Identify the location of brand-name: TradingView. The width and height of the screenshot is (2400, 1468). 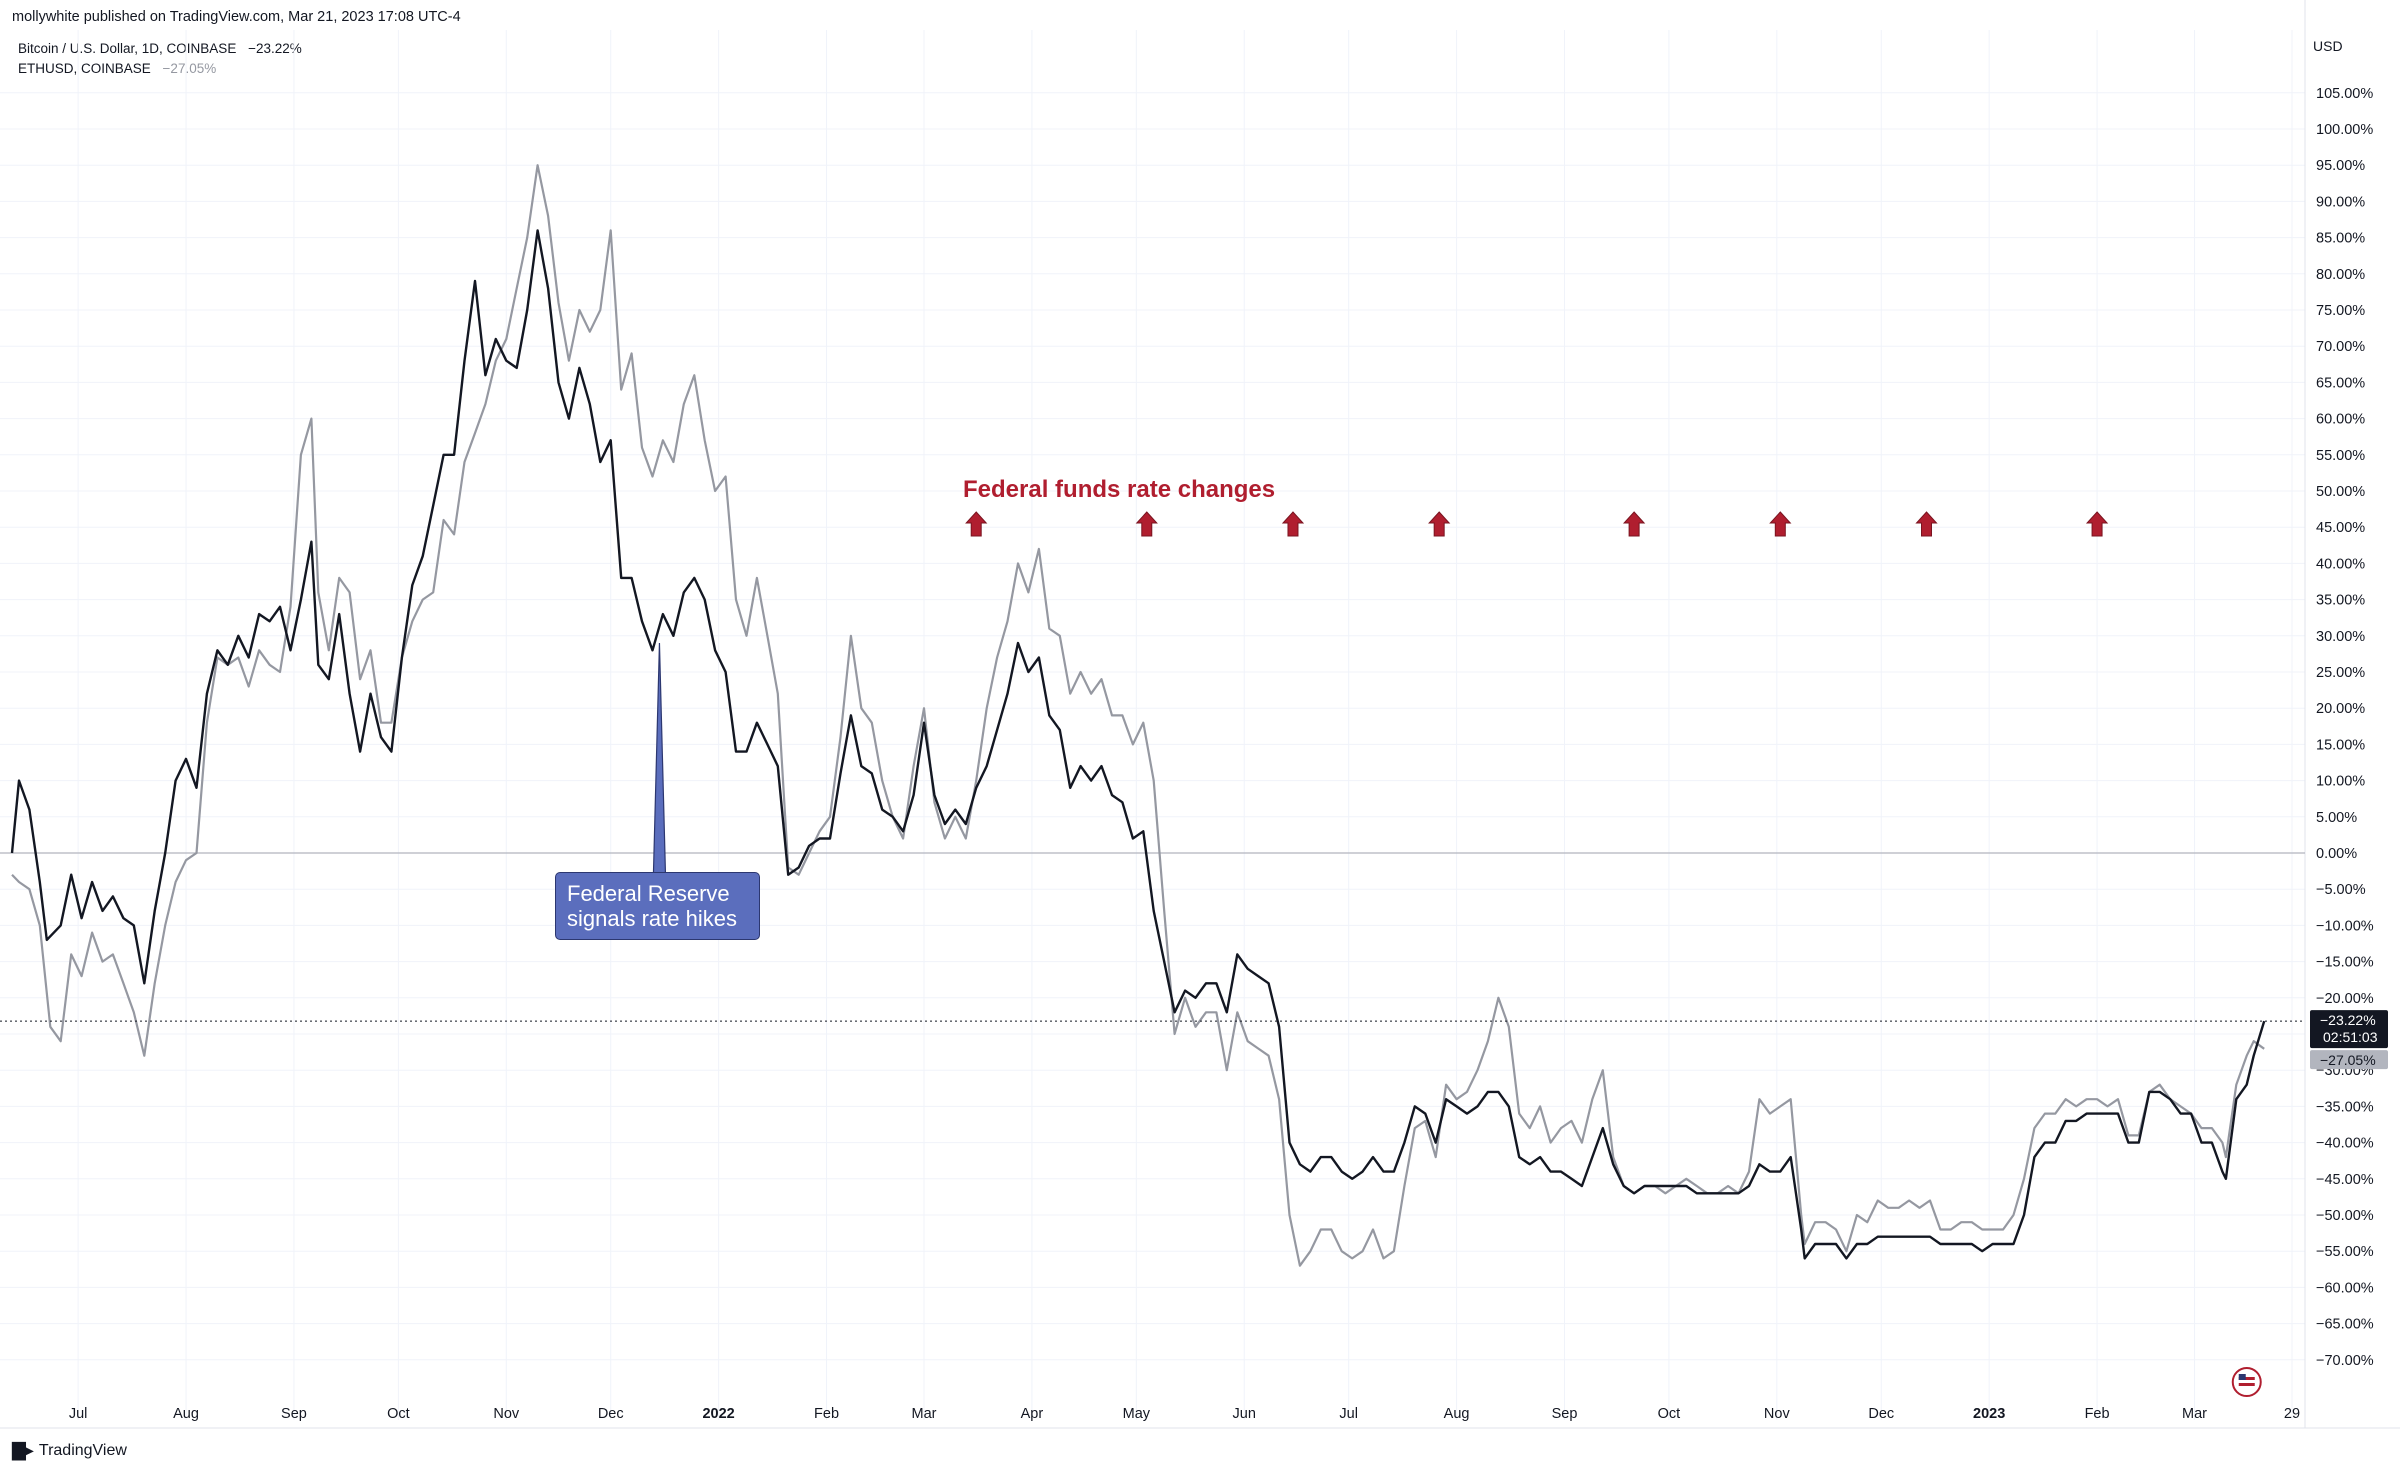
(82, 1450).